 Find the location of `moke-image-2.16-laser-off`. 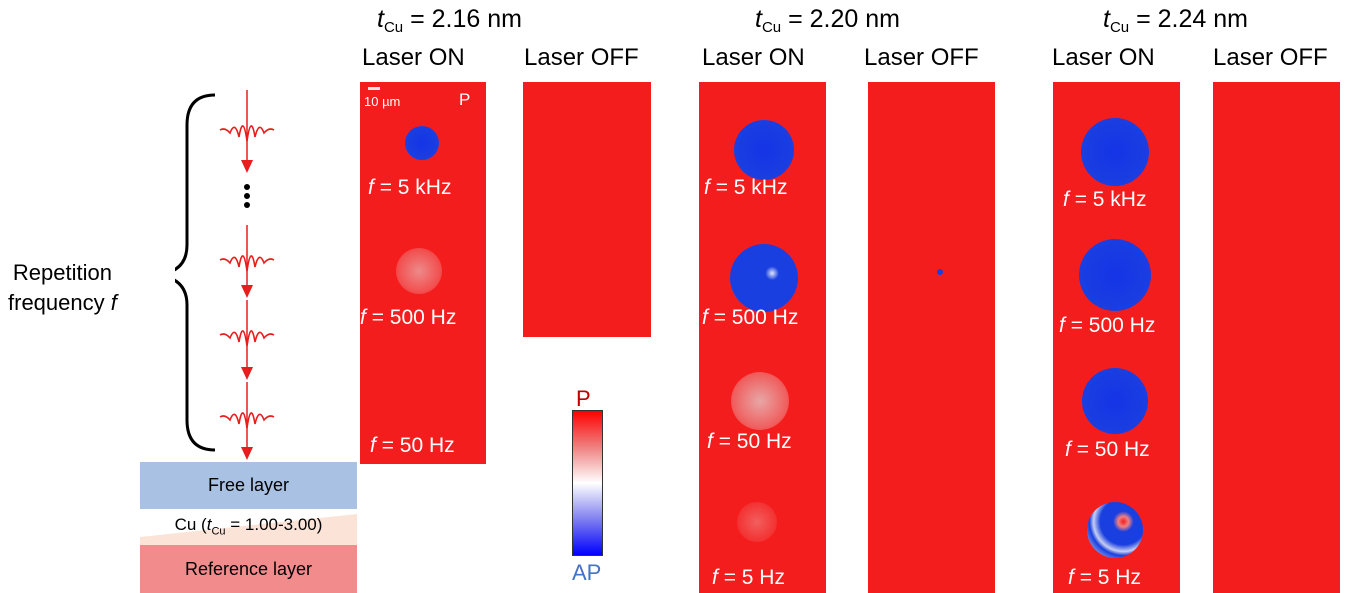

moke-image-2.16-laser-off is located at coordinates (587, 209).